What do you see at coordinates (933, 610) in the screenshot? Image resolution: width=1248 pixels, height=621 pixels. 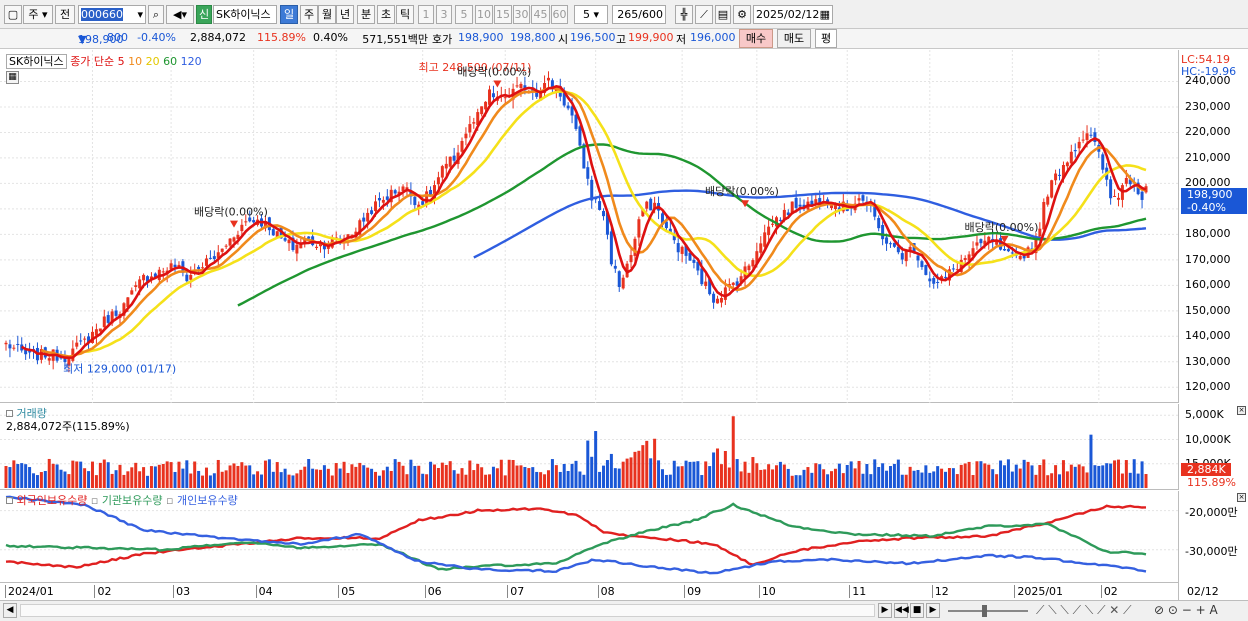 I see `play-icon: ▶` at bounding box center [933, 610].